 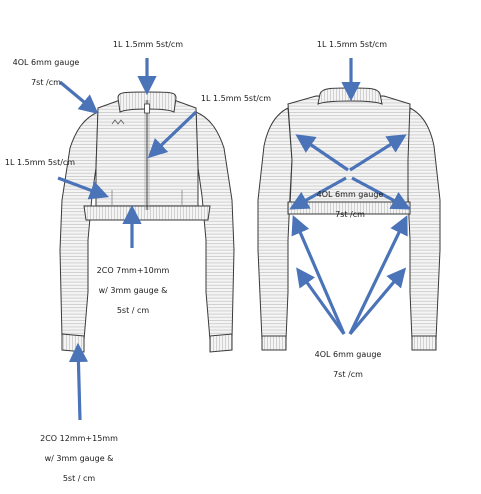 What do you see at coordinates (236, 98) in the screenshot?
I see `front-zip-label: 1L 1.5mm 5st/cm` at bounding box center [236, 98].